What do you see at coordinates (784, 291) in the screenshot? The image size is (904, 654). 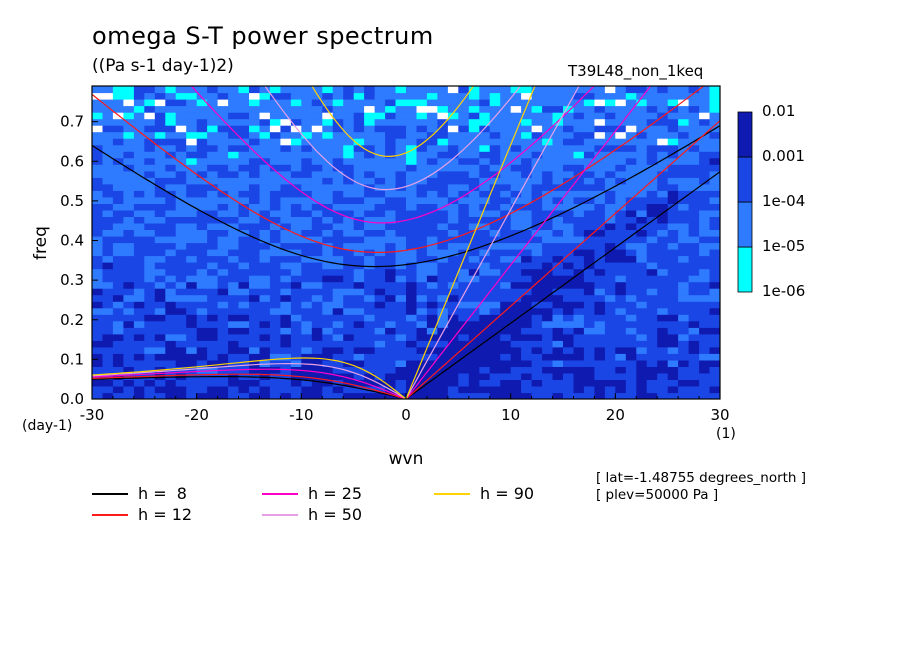 I see `colorbar-label: 1e-06` at bounding box center [784, 291].